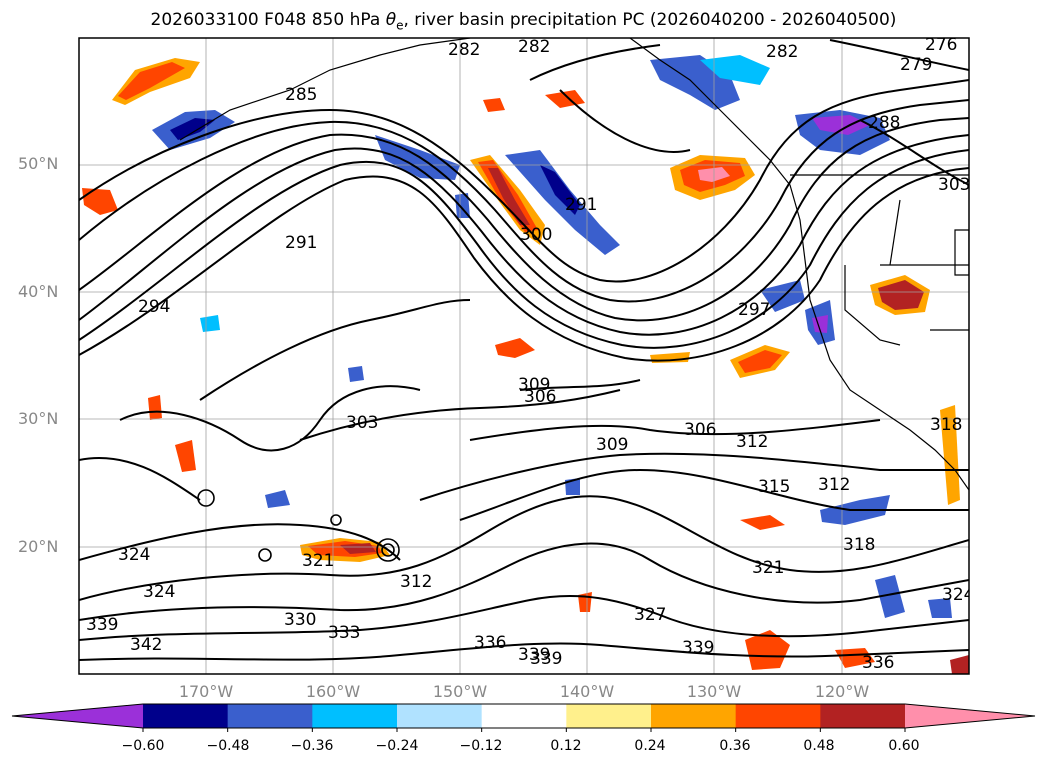 This screenshot has height=767, width=1047. What do you see at coordinates (946, 425) in the screenshot?
I see `contour-label: 318` at bounding box center [946, 425].